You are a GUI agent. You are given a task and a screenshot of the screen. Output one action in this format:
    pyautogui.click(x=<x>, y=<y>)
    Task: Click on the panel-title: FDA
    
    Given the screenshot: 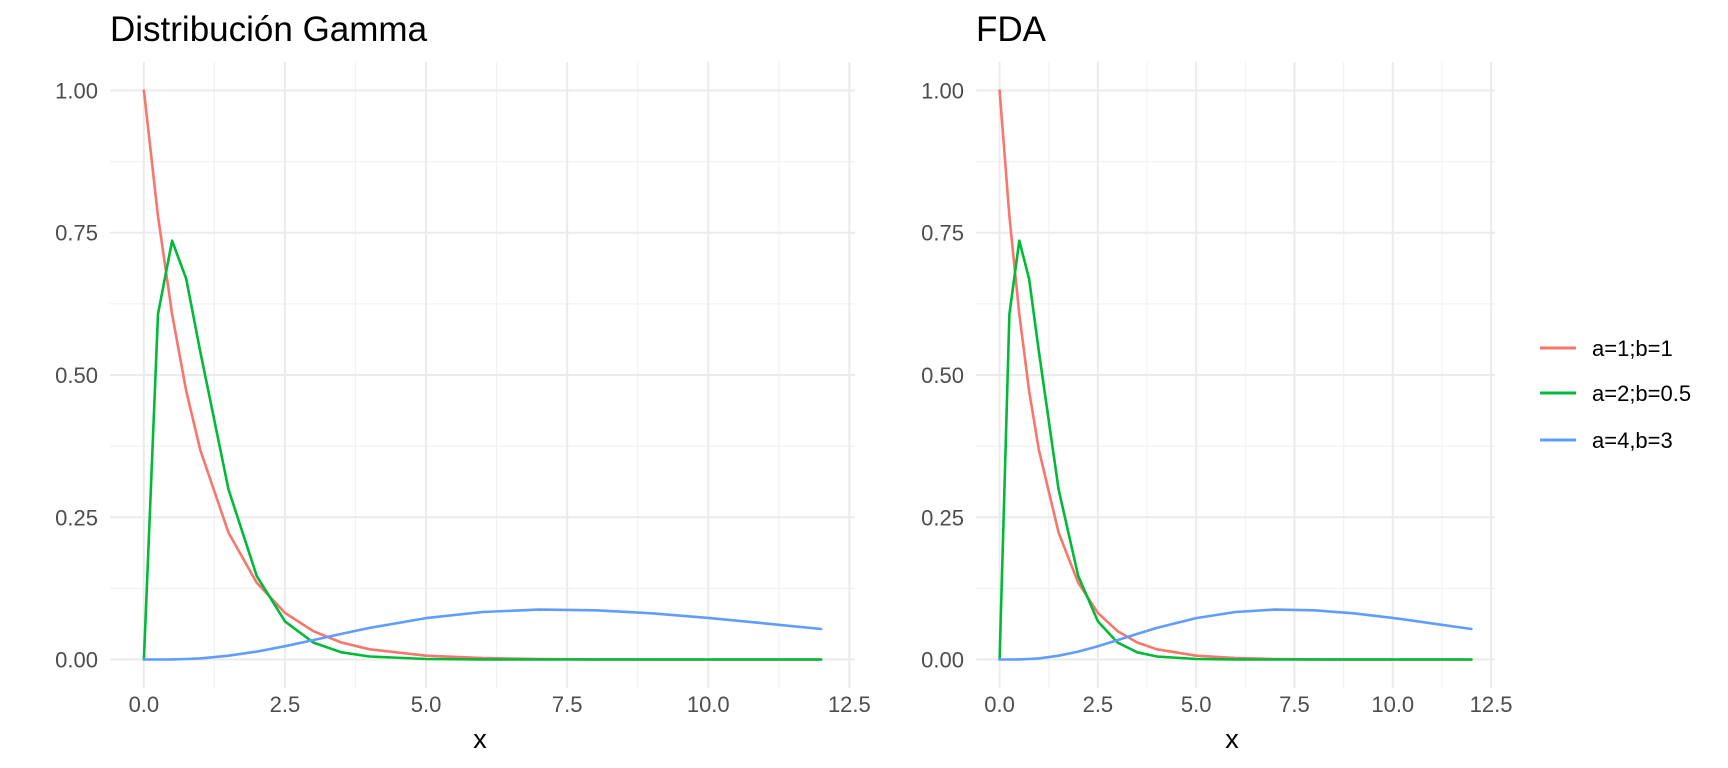 What is the action you would take?
    pyautogui.click(x=1011, y=29)
    